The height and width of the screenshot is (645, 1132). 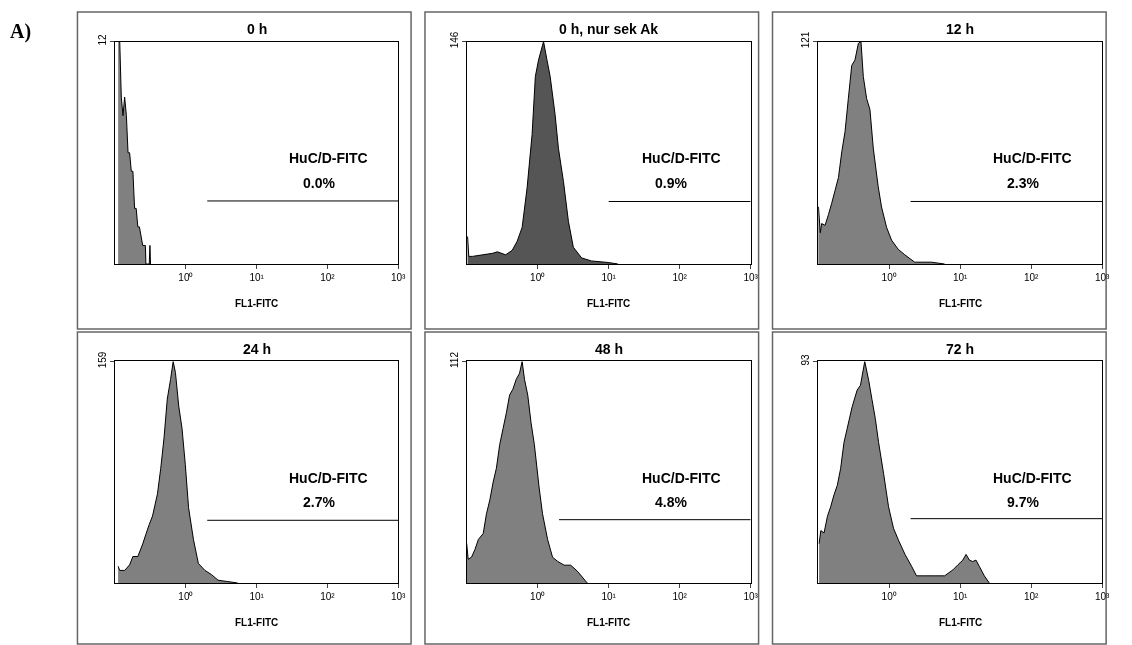 I want to click on y-tick-label: 159, so click(x=103, y=360).